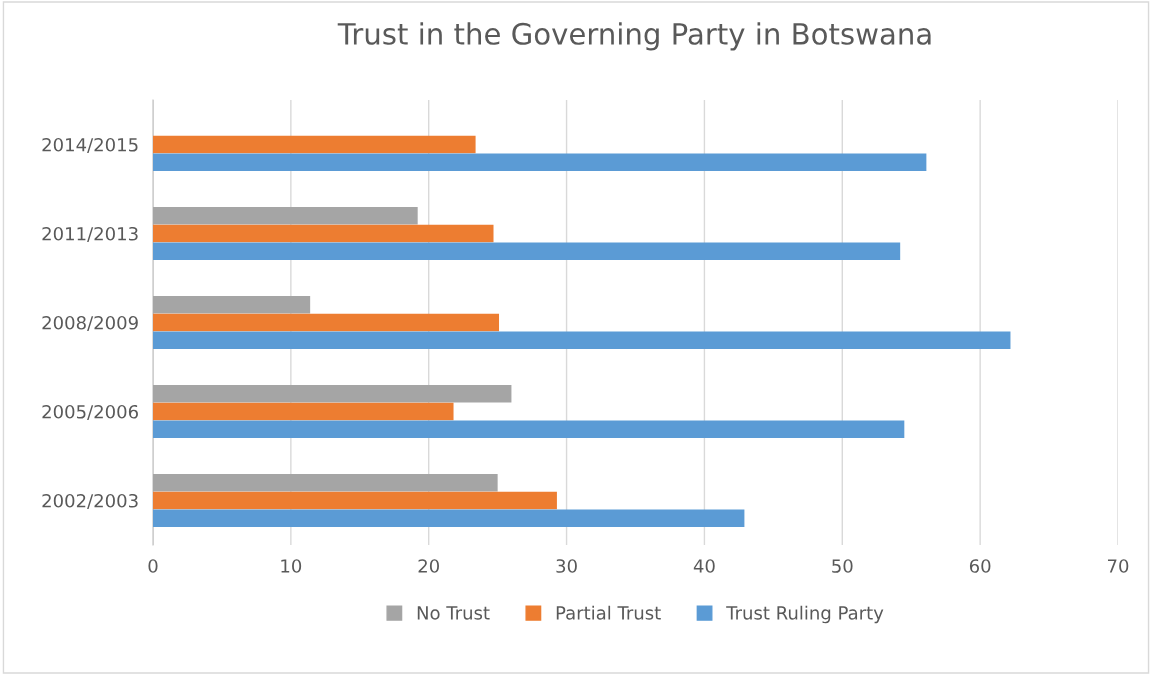 The height and width of the screenshot is (675, 1152). Describe the element at coordinates (805, 614) in the screenshot. I see `legend-label: Trust Ruling Party` at that location.